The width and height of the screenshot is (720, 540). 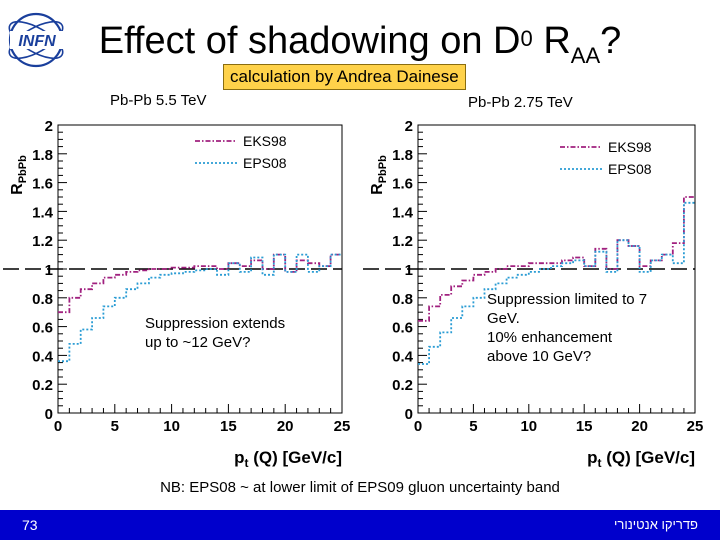 What do you see at coordinates (360, 525) in the screenshot?
I see `footer-bar` at bounding box center [360, 525].